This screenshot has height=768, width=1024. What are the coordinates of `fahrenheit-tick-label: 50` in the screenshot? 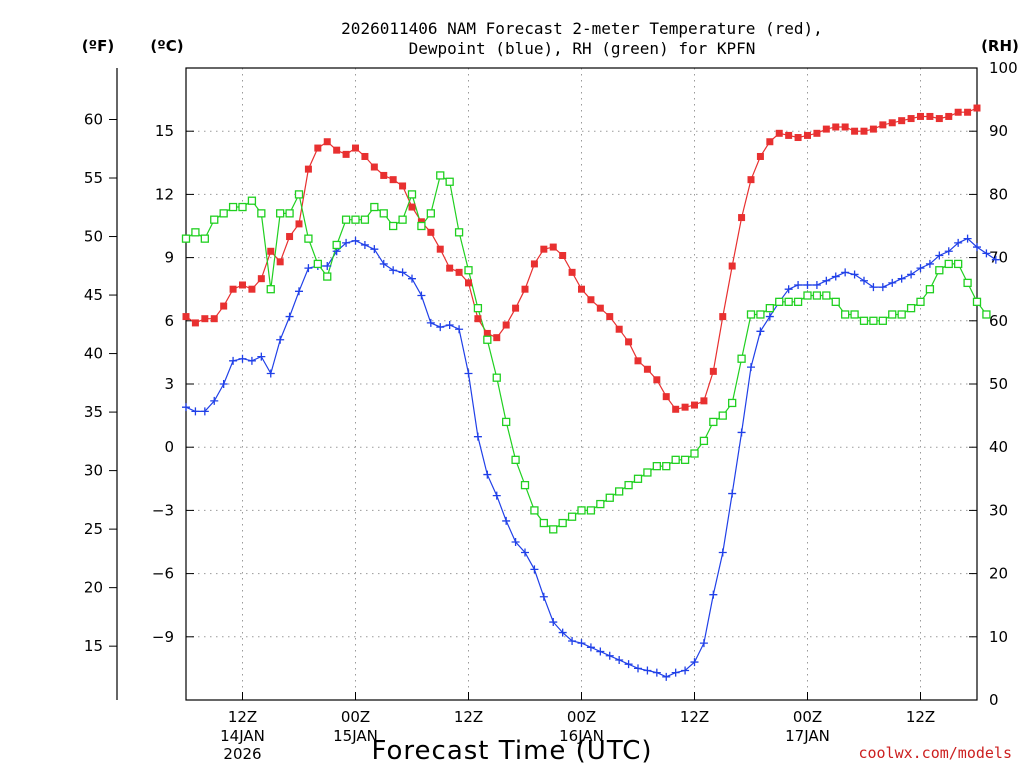 It's located at (93, 237).